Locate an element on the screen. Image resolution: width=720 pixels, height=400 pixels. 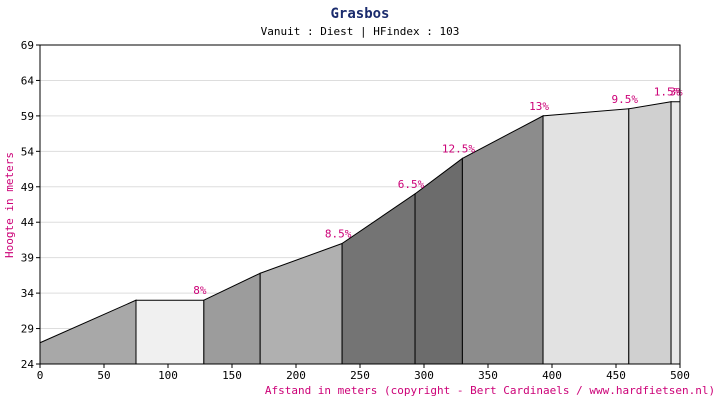
chart-subtitle: Vanuit : Diest | HFindex : 103 is located at coordinates (360, 31).